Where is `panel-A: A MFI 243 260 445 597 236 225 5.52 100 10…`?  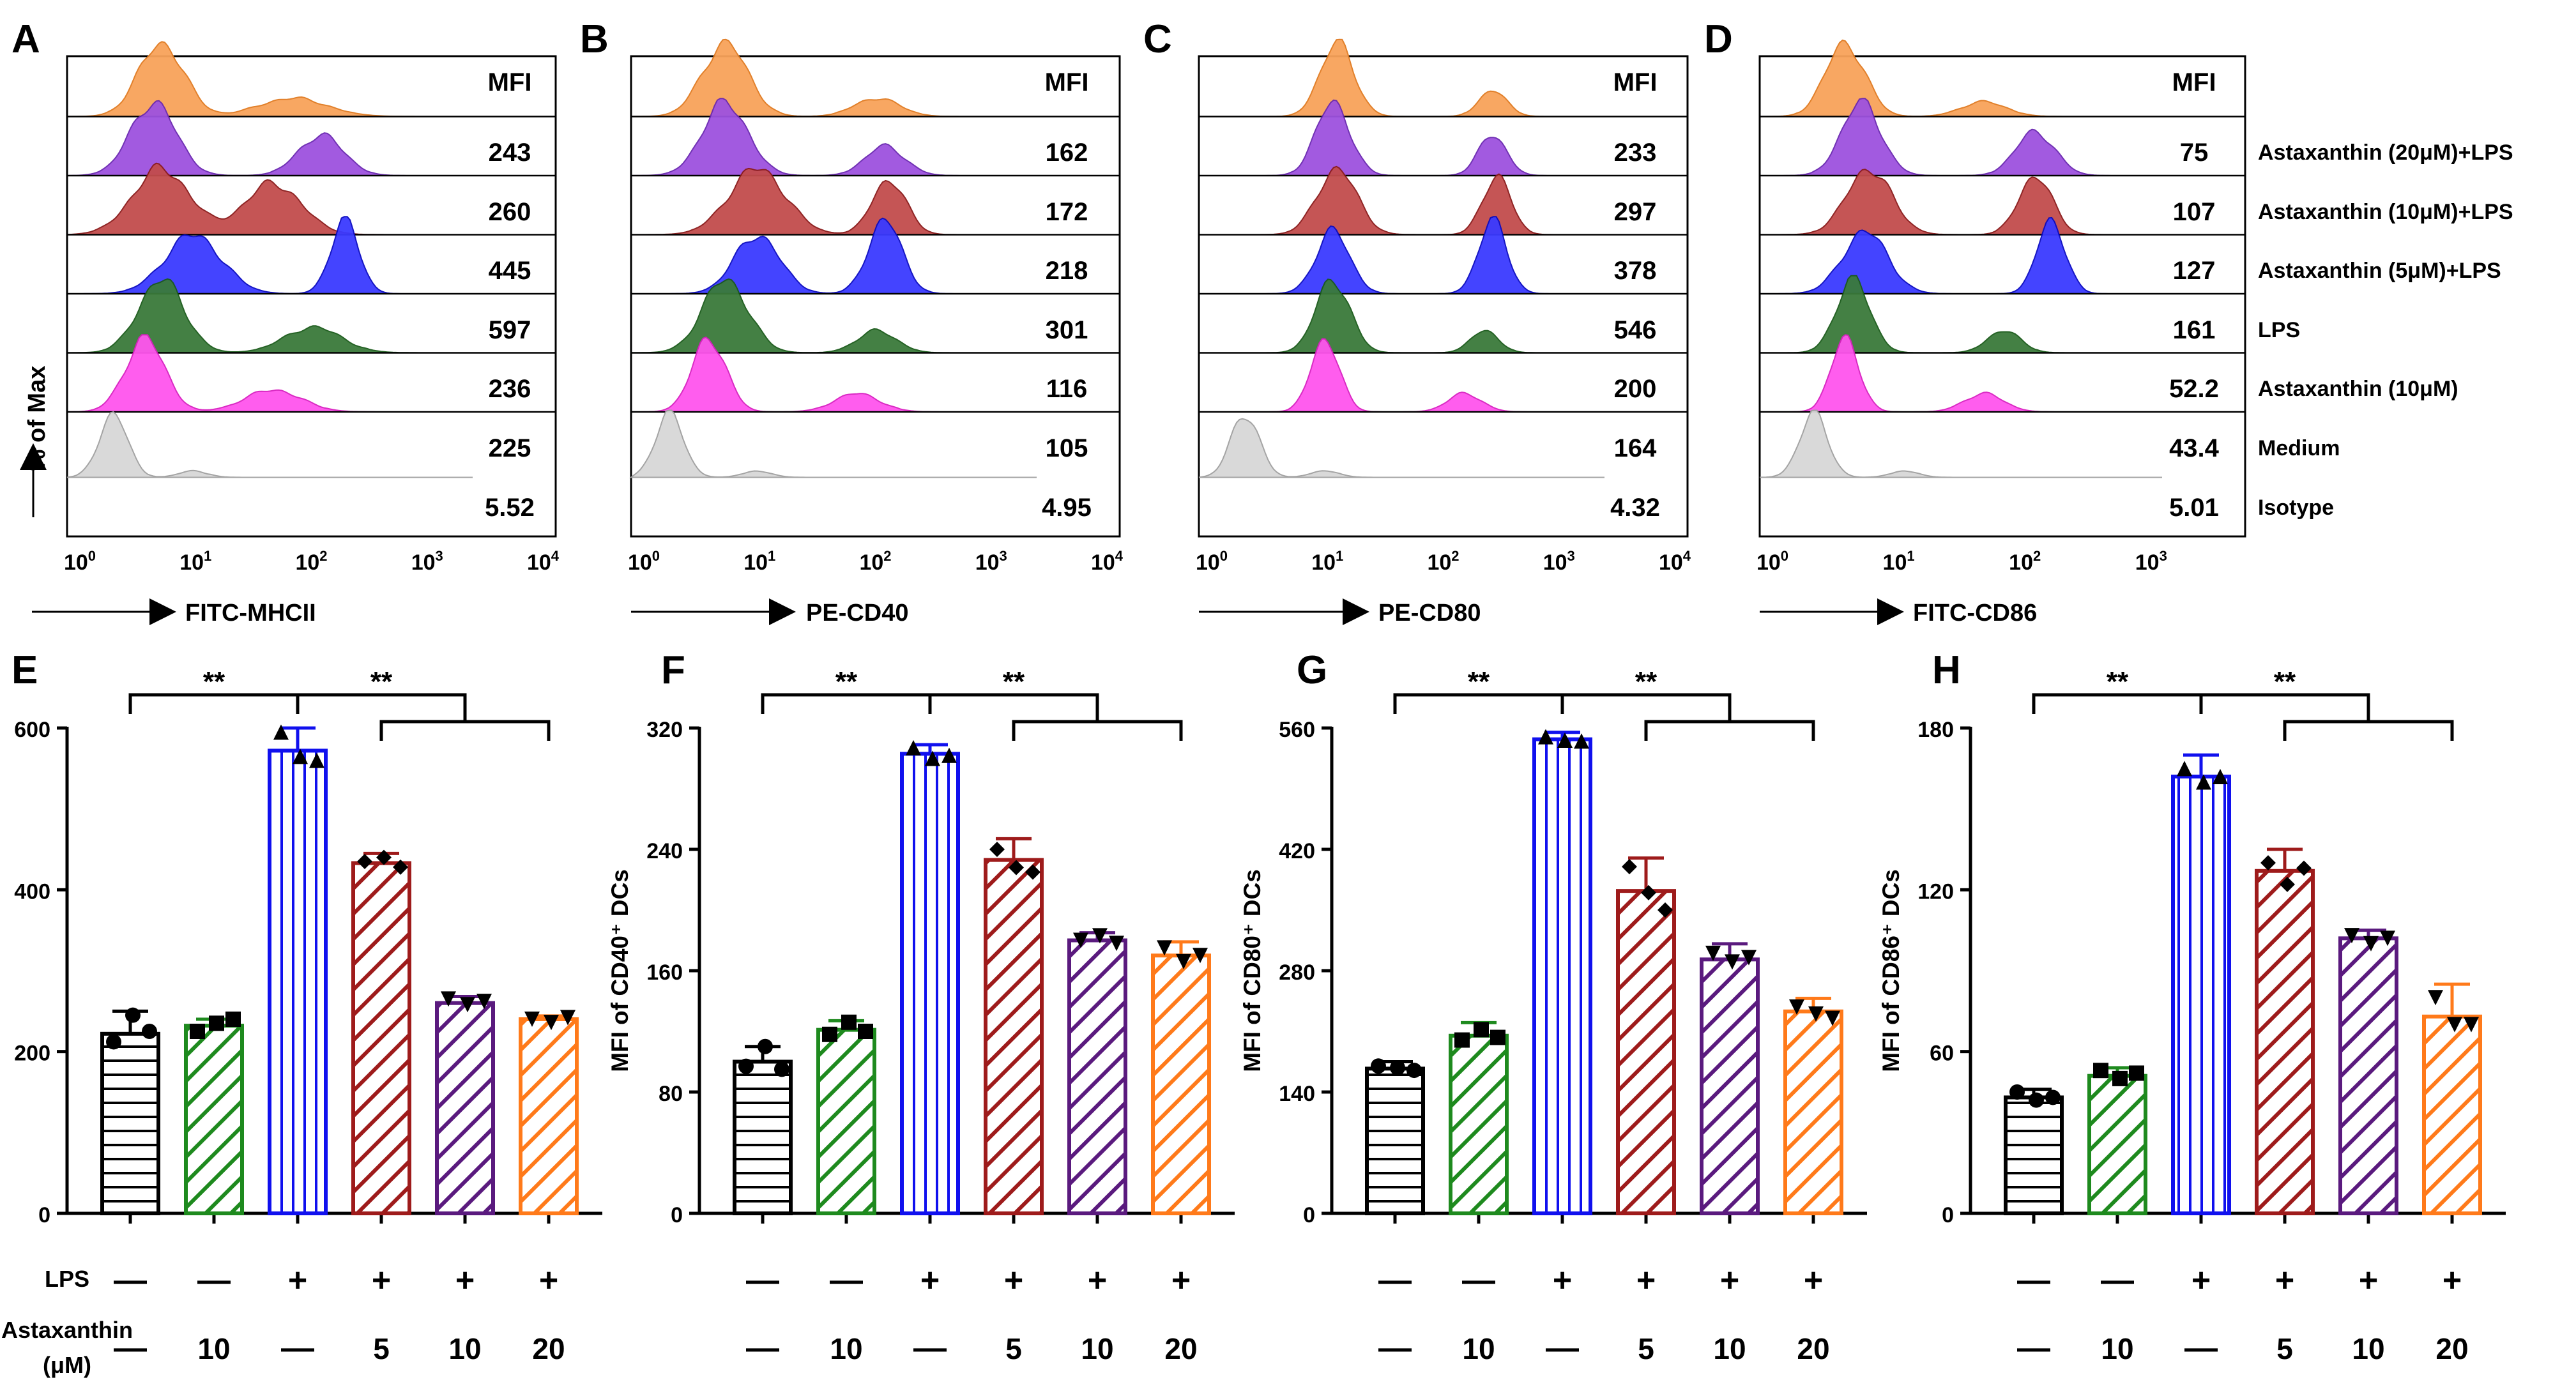
panel-A: A MFI 243 260 445 597 236 225 5.52 100 10… is located at coordinates (285, 321).